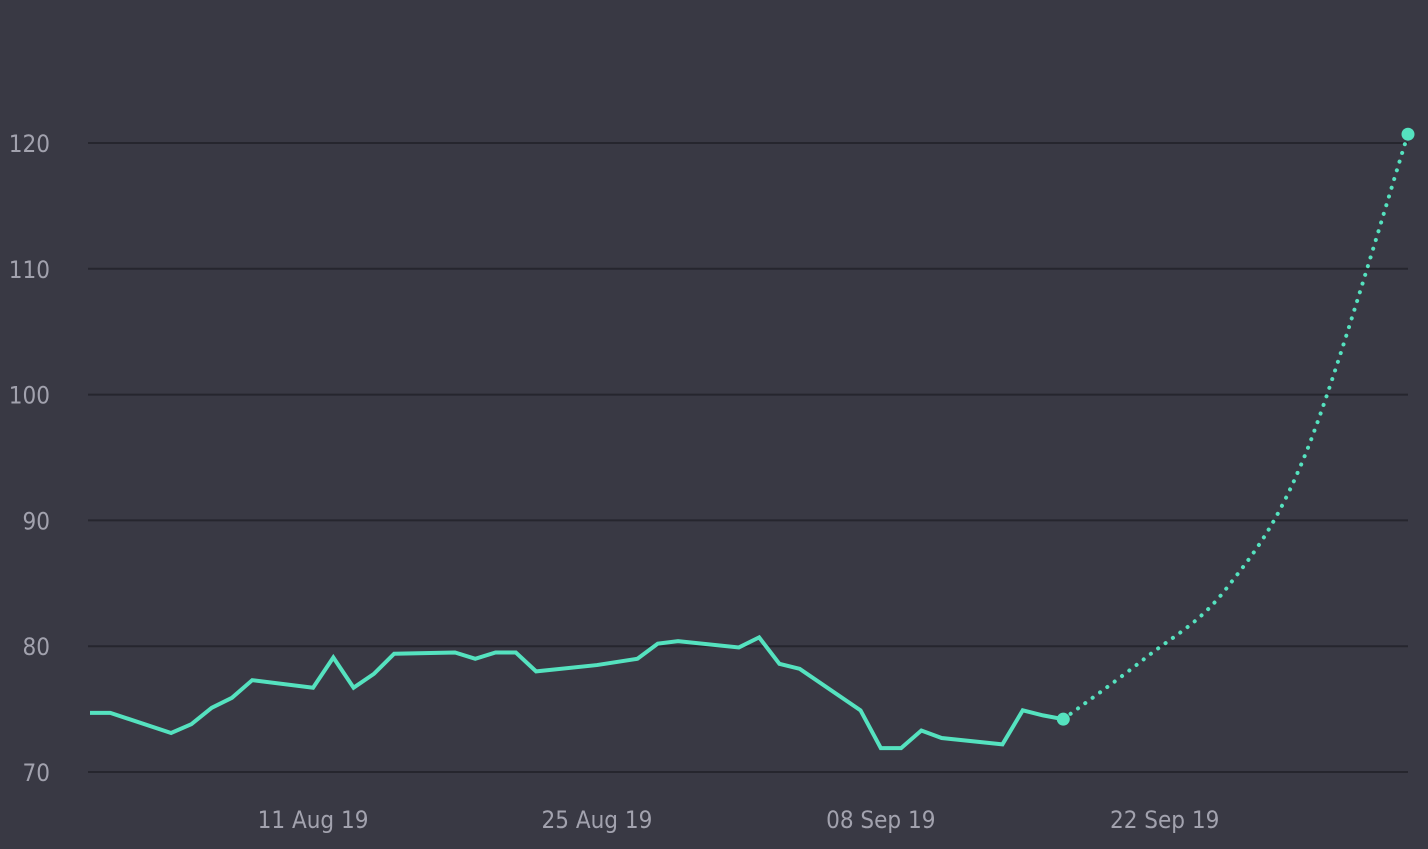 This screenshot has width=1428, height=849. What do you see at coordinates (880, 820) in the screenshot?
I see `x-tick-label: 08 Sep 19` at bounding box center [880, 820].